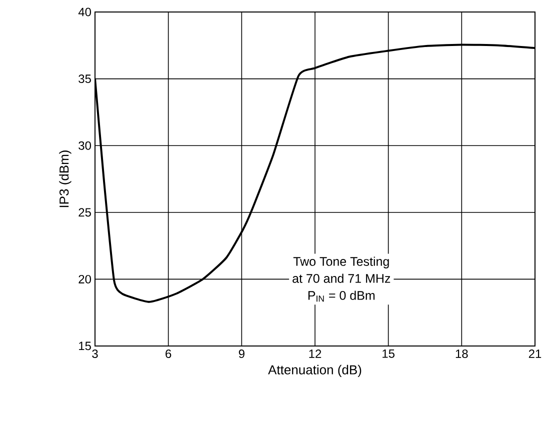 The height and width of the screenshot is (423, 549). Describe the element at coordinates (85, 12) in the screenshot. I see `y-tick-label: 40` at that location.